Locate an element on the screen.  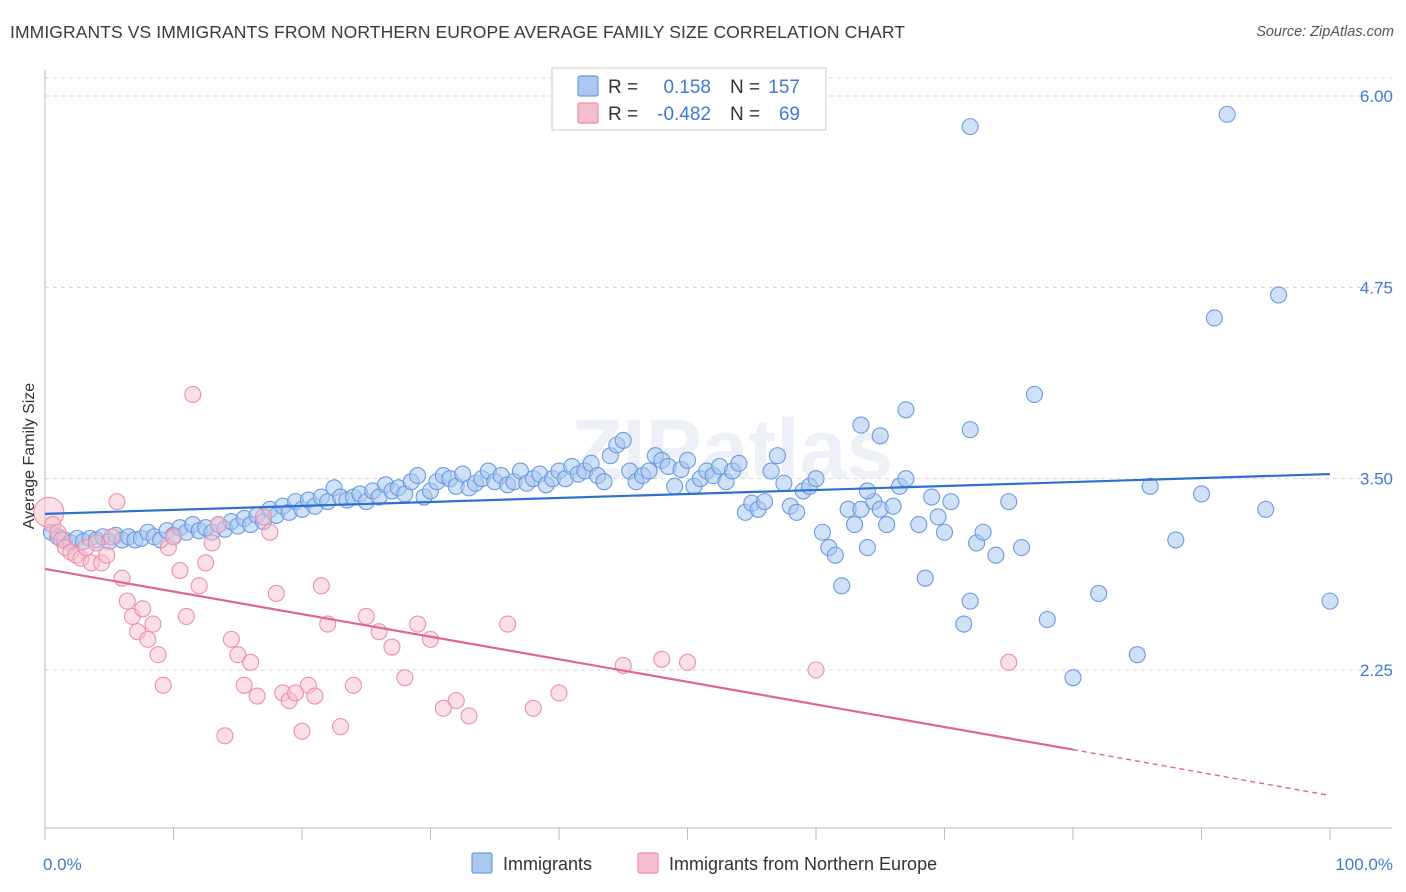
source-label: Source: ZipAtlas.com is located at coordinates (1325, 32).